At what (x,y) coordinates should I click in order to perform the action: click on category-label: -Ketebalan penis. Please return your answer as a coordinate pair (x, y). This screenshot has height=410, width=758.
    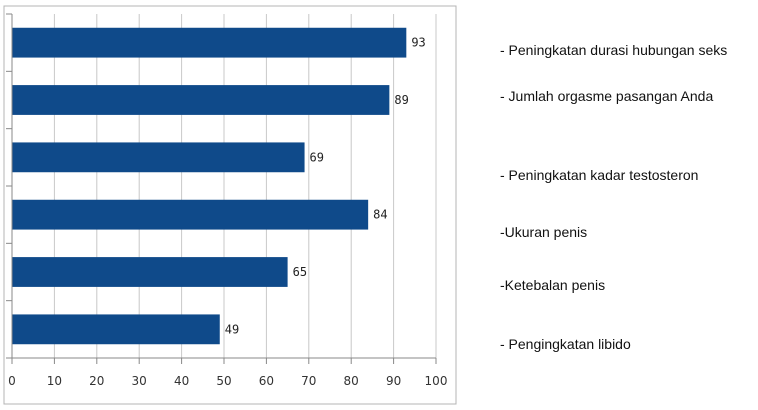
    Looking at the image, I should click on (553, 285).